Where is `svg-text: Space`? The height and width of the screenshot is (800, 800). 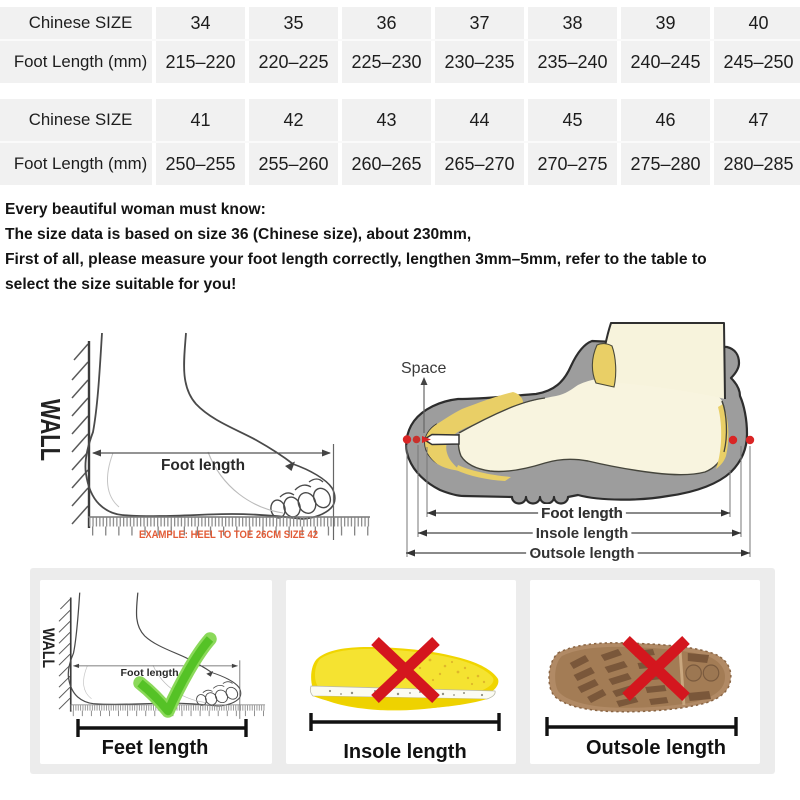
svg-text: Space is located at coordinates (423, 368).